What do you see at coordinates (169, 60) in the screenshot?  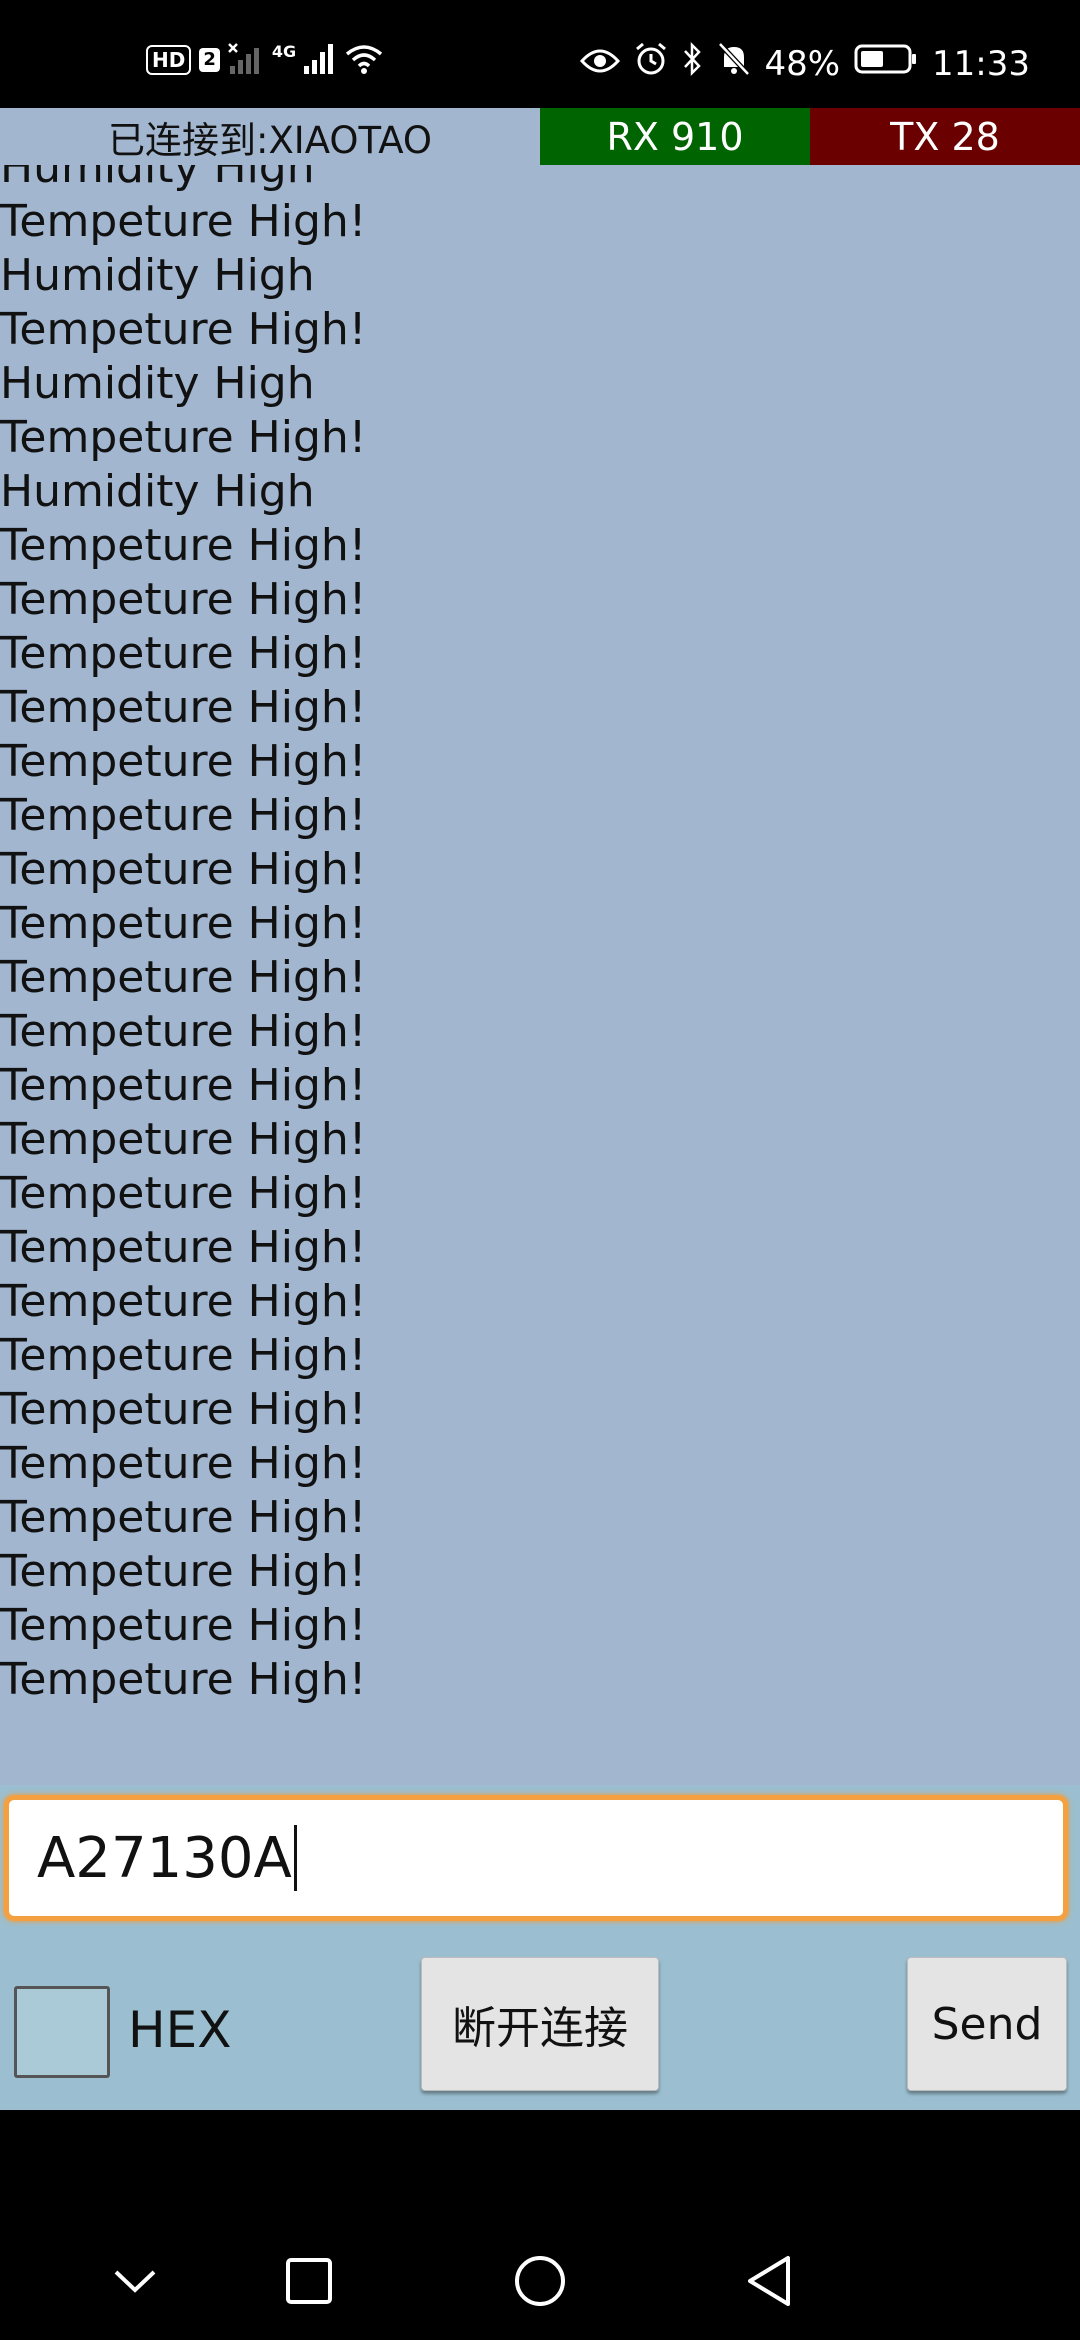 I see `hd-badge: HD` at bounding box center [169, 60].